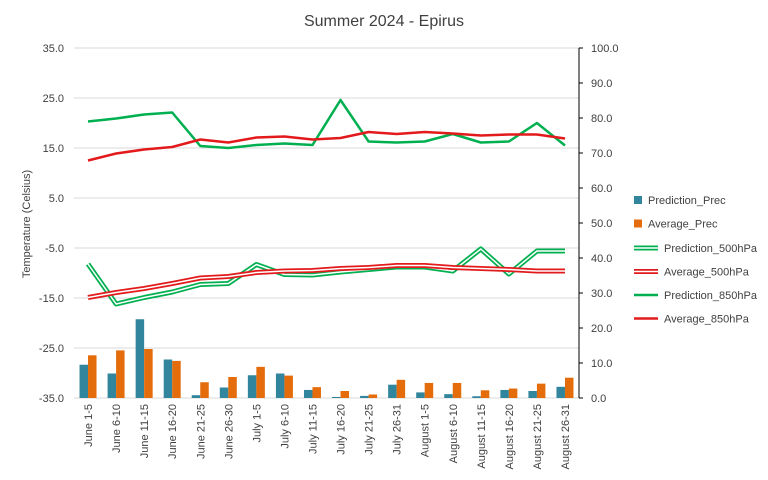 This screenshot has width=768, height=480. What do you see at coordinates (711, 249) in the screenshot?
I see `legend-label: Prediction_500hPa` at bounding box center [711, 249].